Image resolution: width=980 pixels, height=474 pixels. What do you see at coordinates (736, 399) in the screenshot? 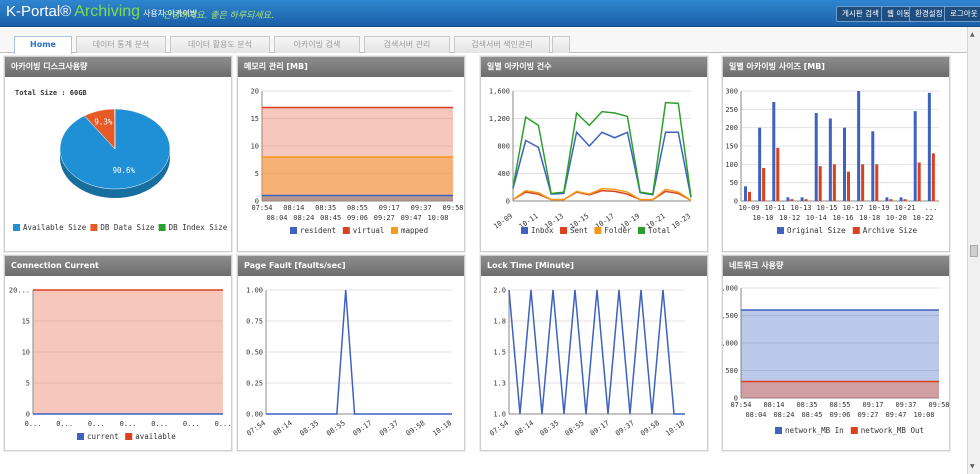
I see `y-tick-label: 0` at bounding box center [736, 399].